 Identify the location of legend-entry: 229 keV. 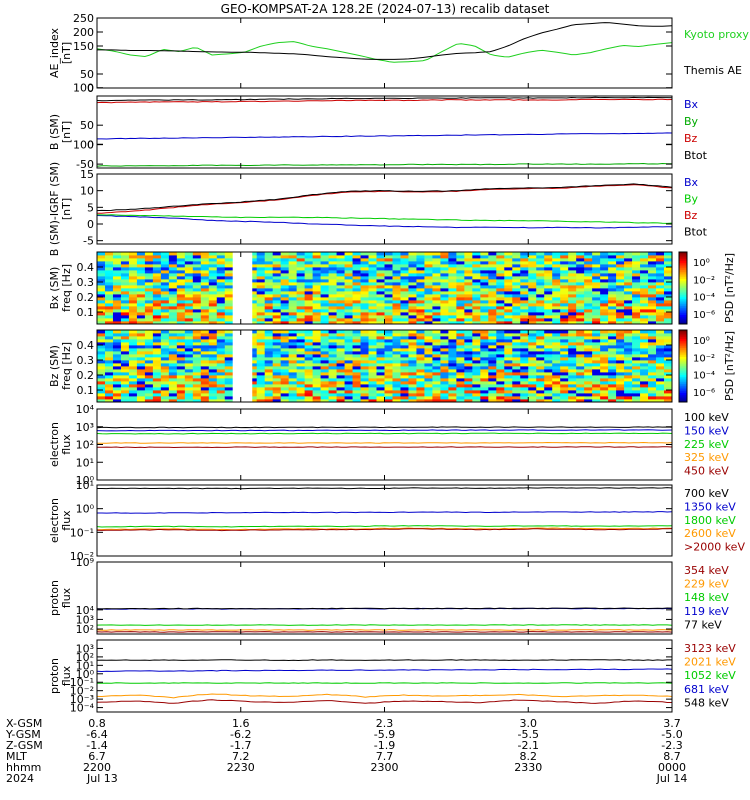
(706, 584).